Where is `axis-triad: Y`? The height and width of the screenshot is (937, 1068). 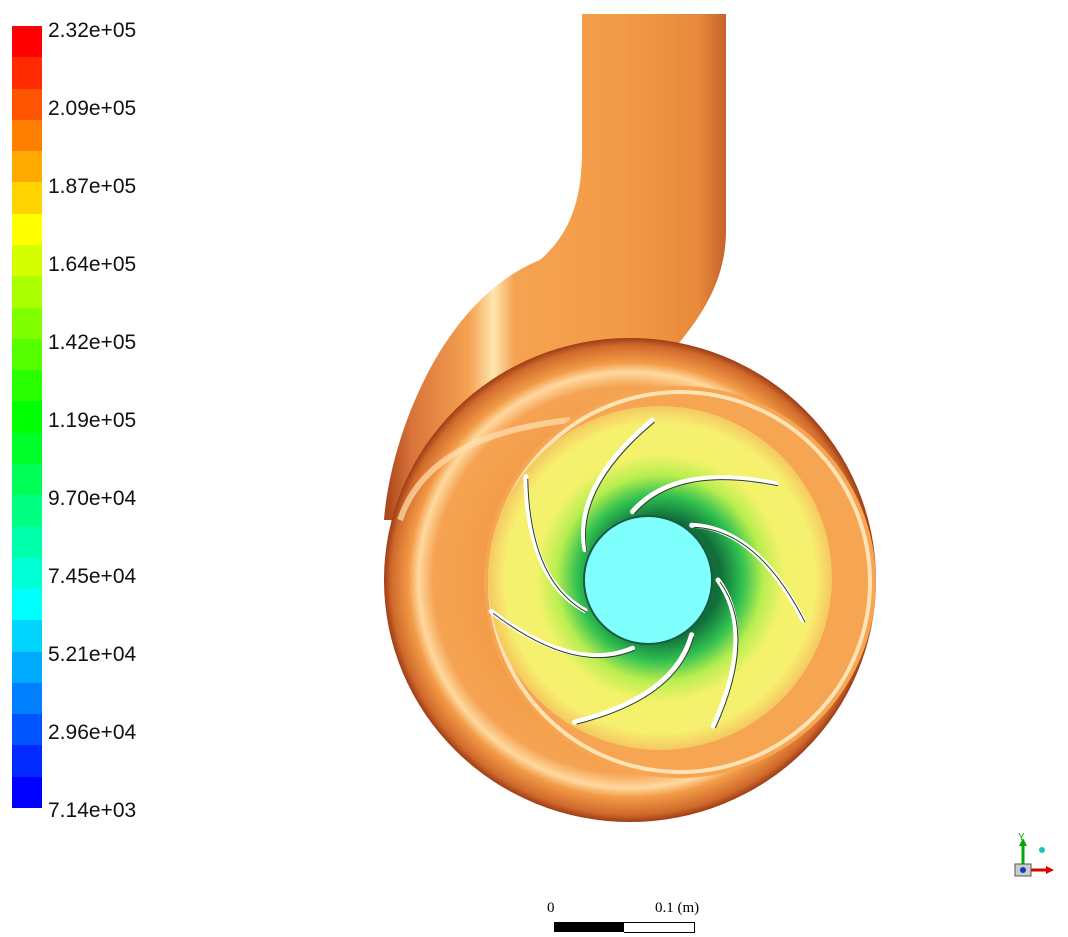
axis-triad: Y is located at coordinates (1039, 859).